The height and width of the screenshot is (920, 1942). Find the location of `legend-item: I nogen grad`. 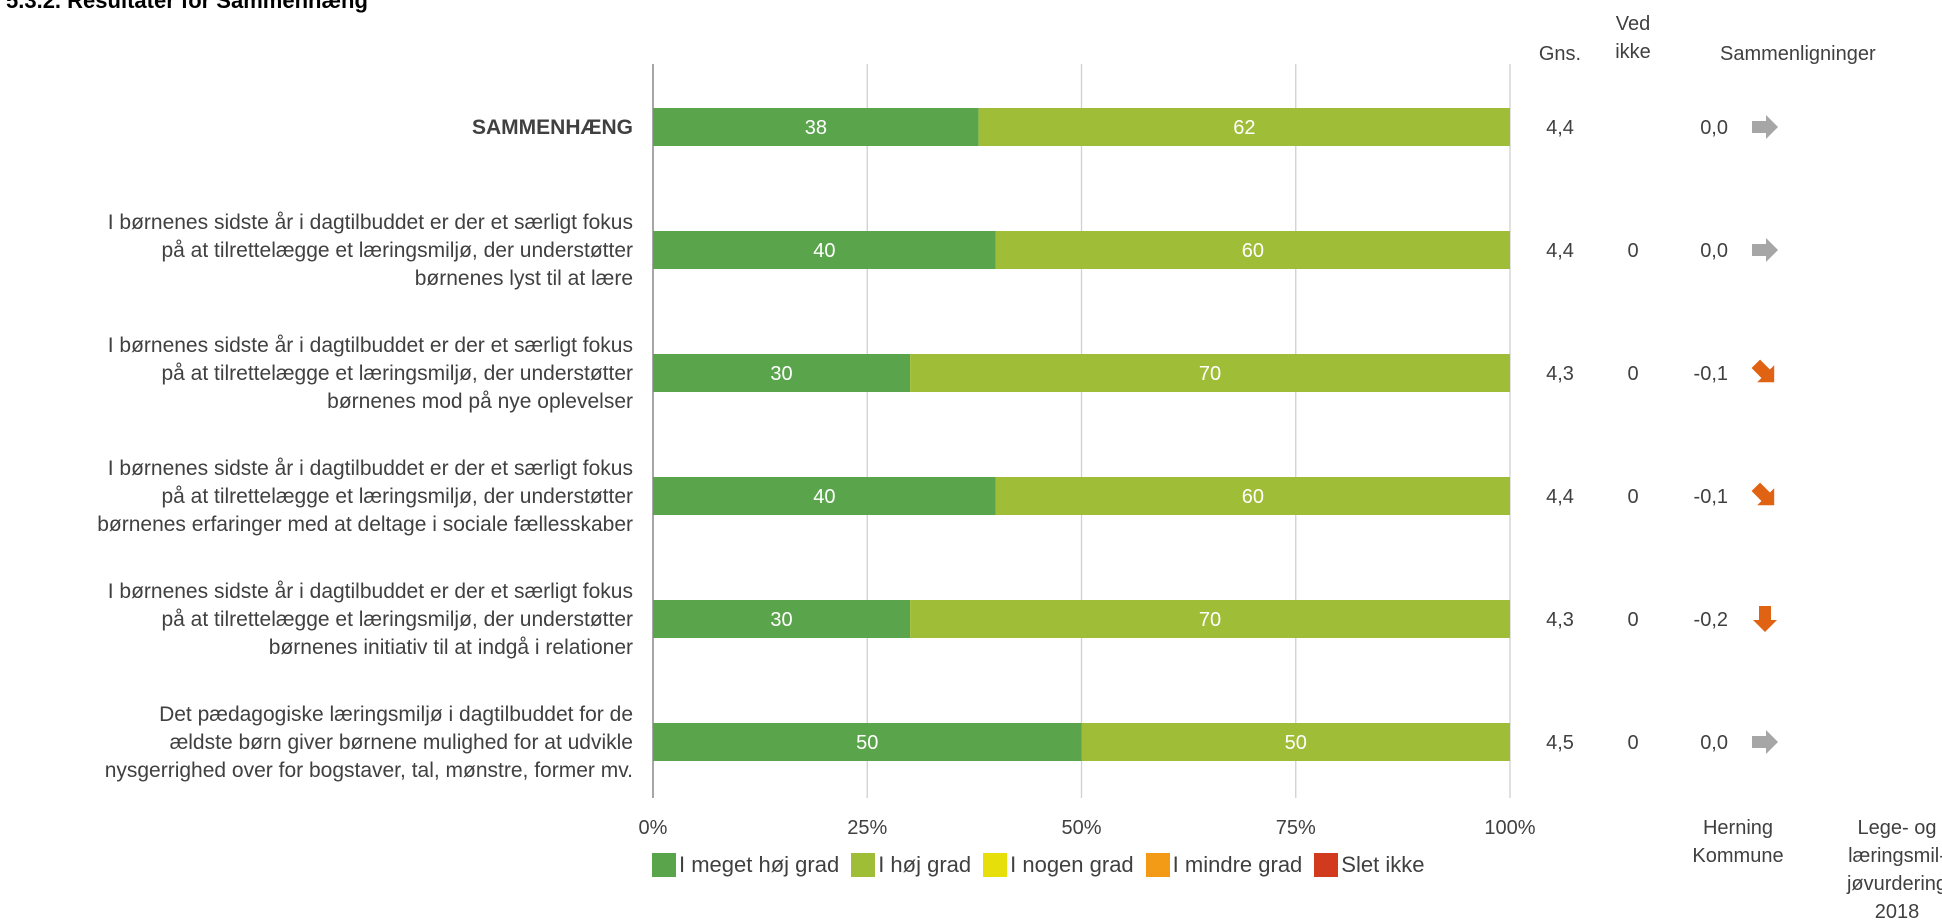

legend-item: I nogen grad is located at coordinates (1058, 865).